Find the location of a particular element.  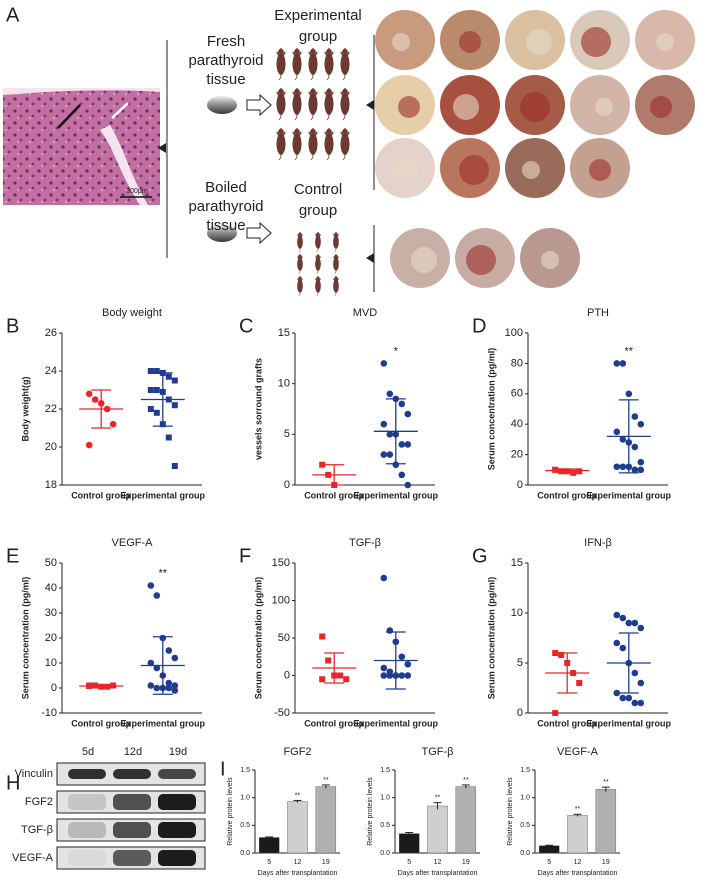

y-axis-label: Relative protein levels is located at coordinates (370, 811).